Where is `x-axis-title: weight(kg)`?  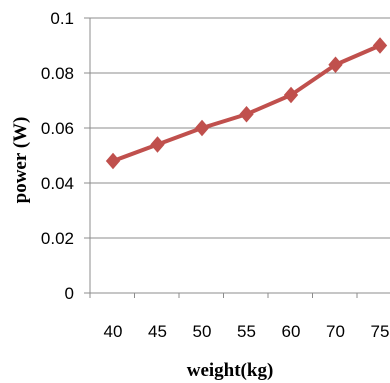
x-axis-title: weight(kg) is located at coordinates (230, 370).